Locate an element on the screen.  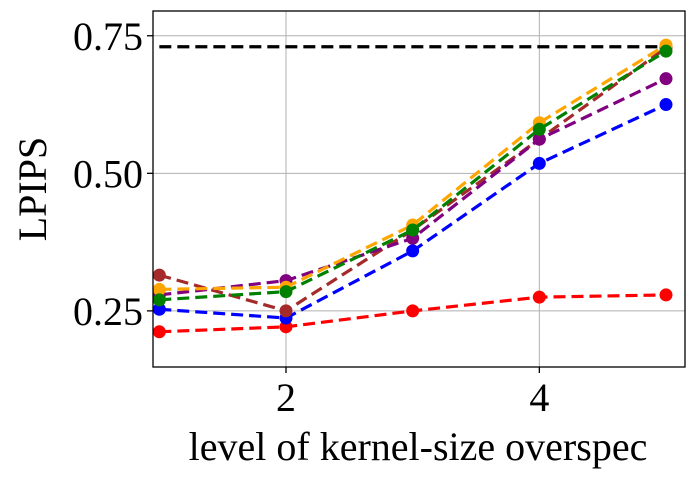
x-tick-label: 4 is located at coordinates (539, 397).